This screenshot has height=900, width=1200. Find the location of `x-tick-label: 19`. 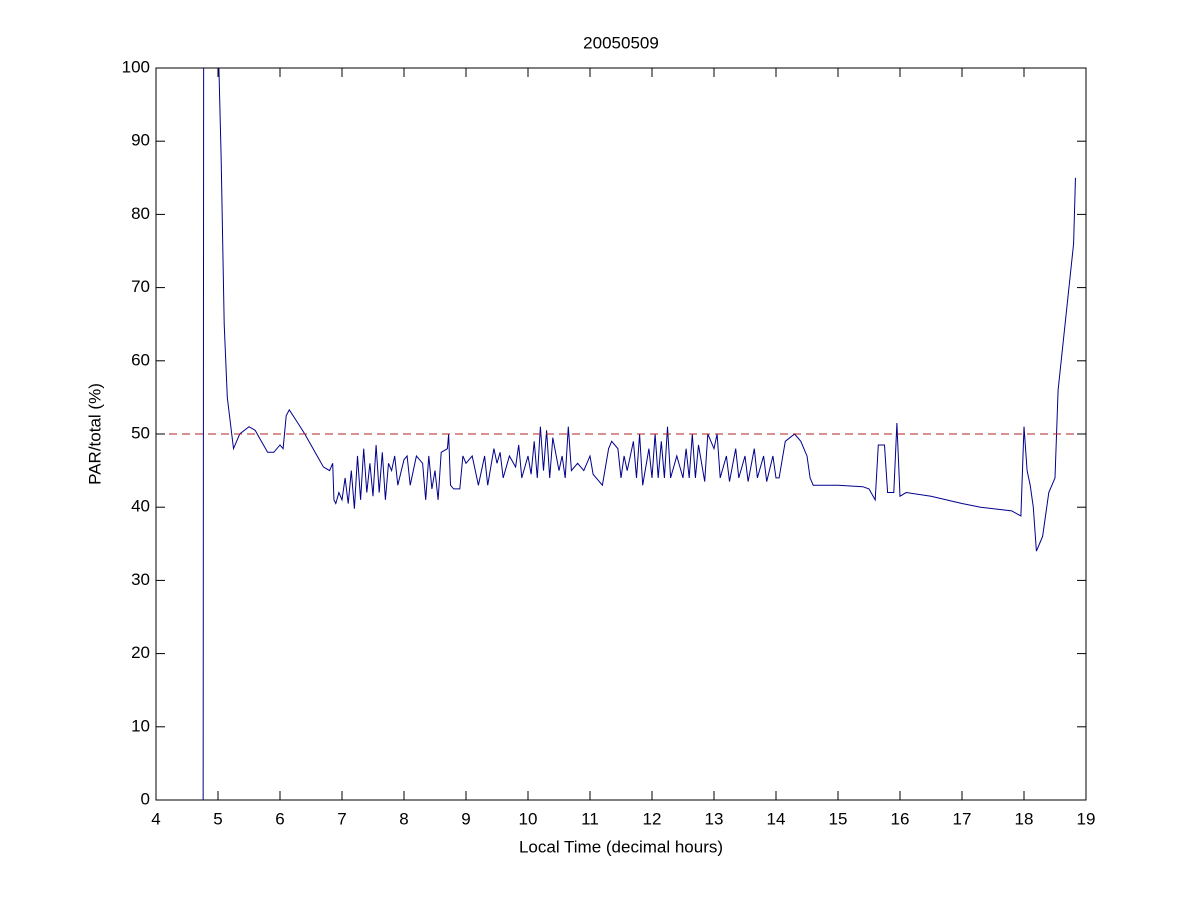

x-tick-label: 19 is located at coordinates (1086, 818).